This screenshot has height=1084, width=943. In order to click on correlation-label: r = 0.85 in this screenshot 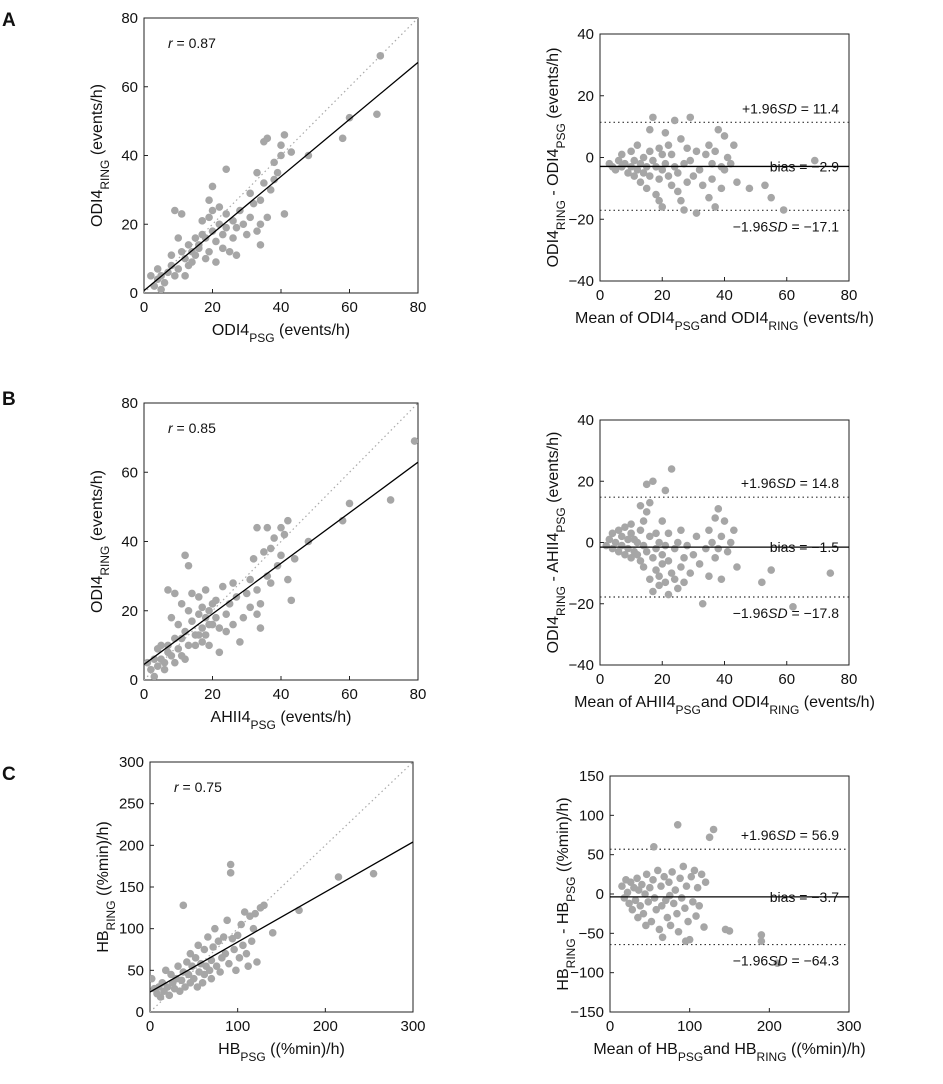, I will do `click(192, 428)`.